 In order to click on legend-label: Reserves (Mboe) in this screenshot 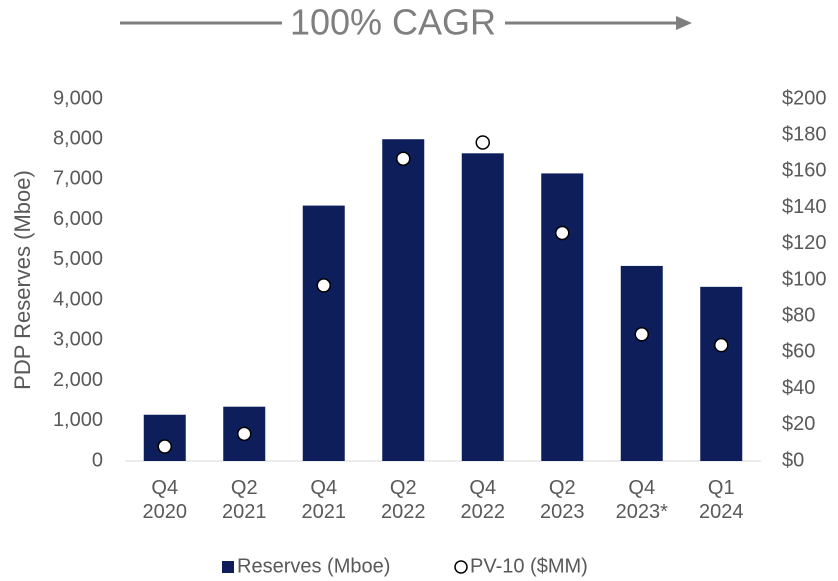, I will do `click(313, 566)`.